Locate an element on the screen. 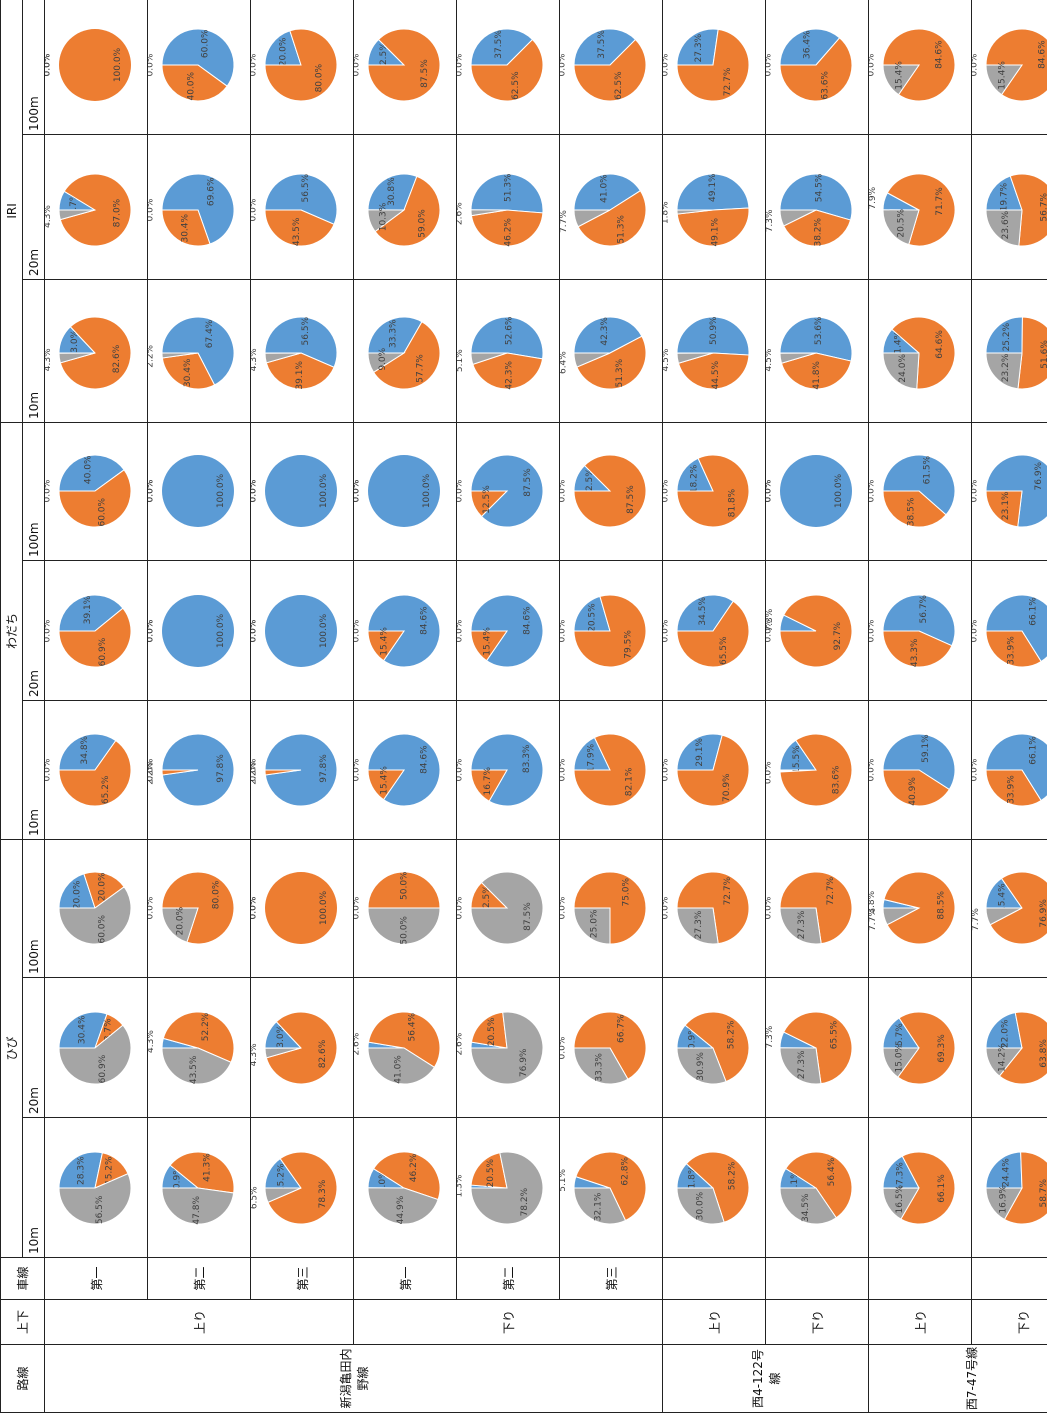  pie-value-label: 56.4% is located at coordinates (832, 1171).